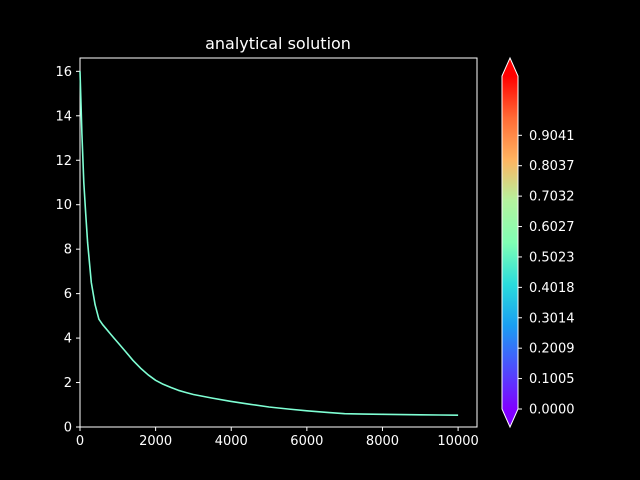 The width and height of the screenshot is (640, 480). Describe the element at coordinates (552, 288) in the screenshot. I see `colorbar-tick-label: 0.4018` at that location.